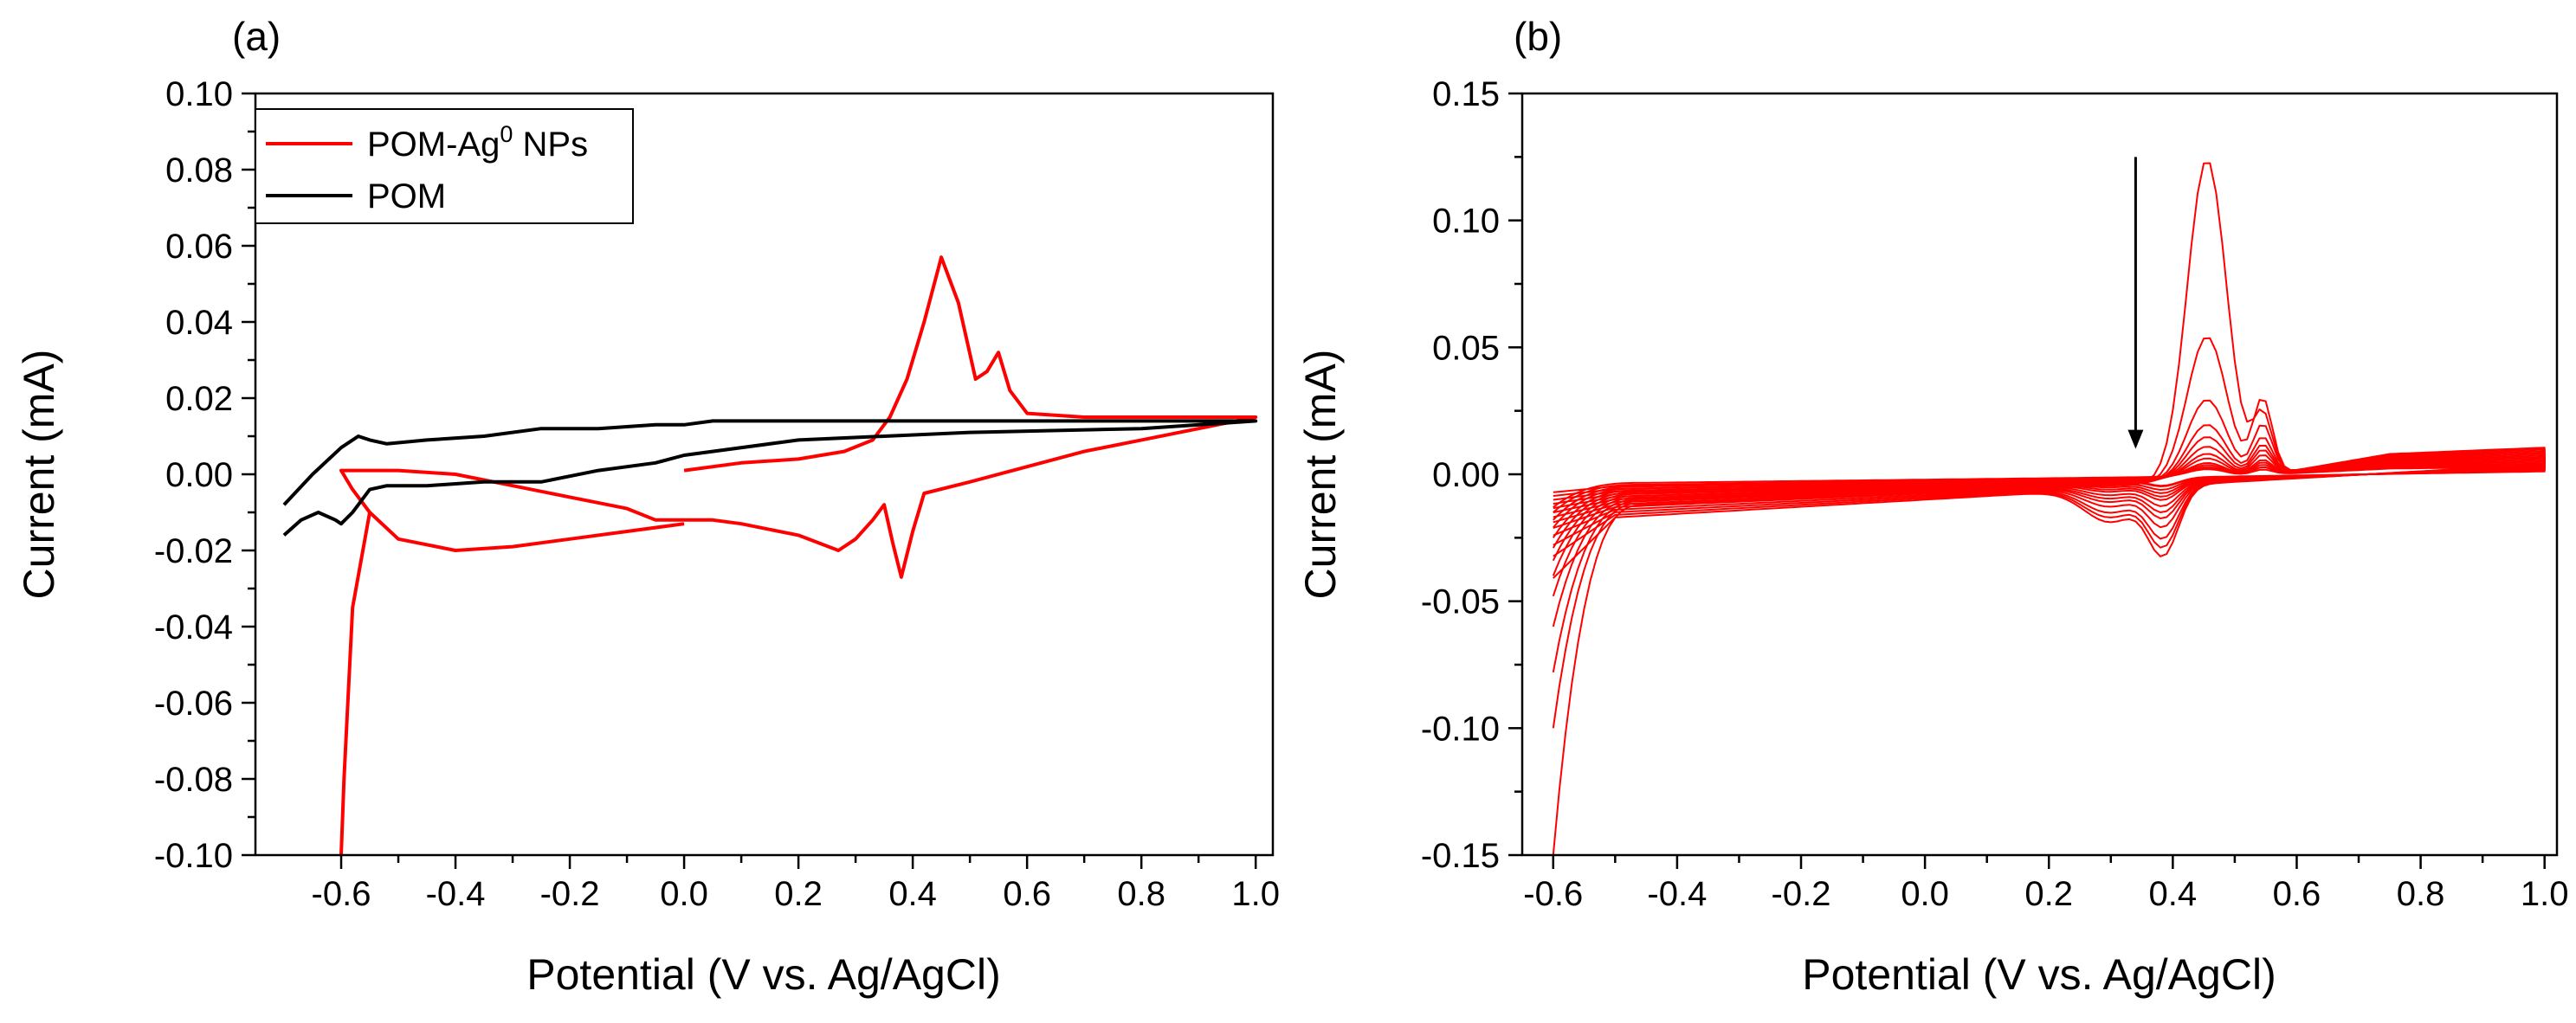 The width and height of the screenshot is (2576, 1023). I want to click on panel-b-arrow-annotation, so click(2135, 303).